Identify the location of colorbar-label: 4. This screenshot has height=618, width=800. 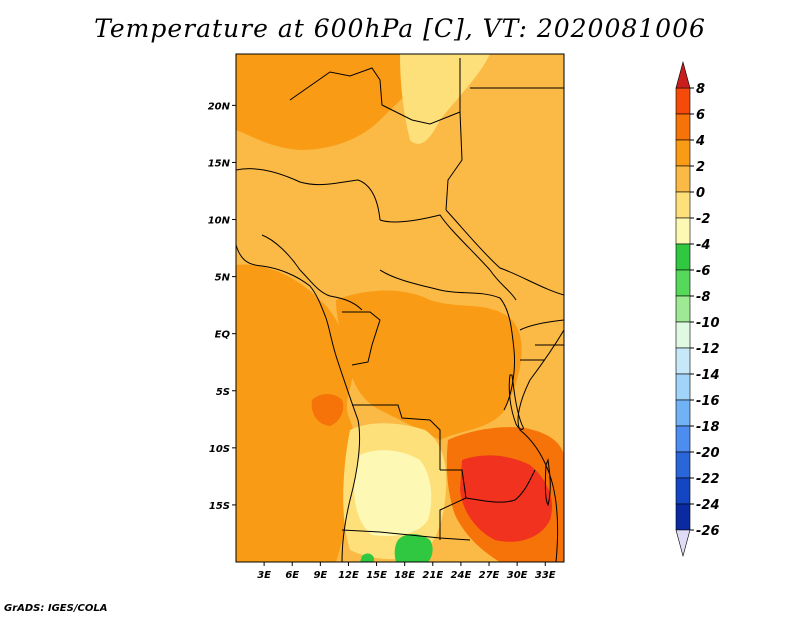
(700, 141).